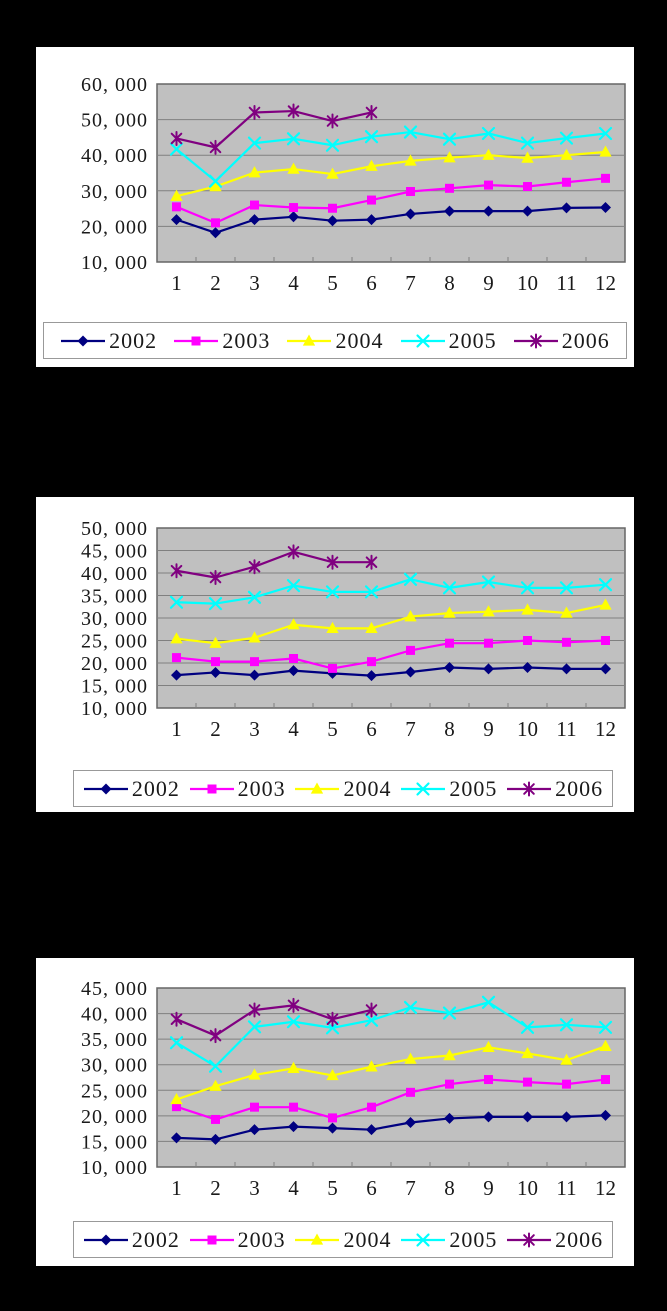  I want to click on legend-label: 2003, so click(261, 1239).